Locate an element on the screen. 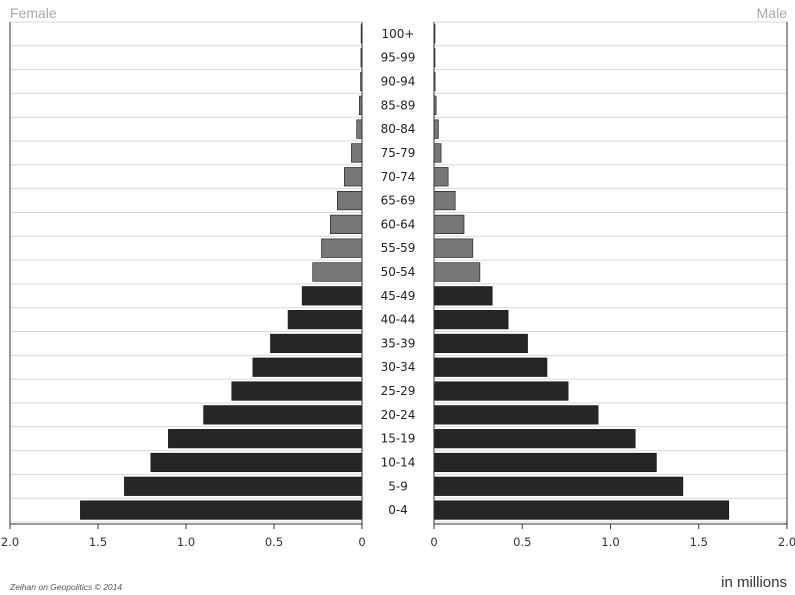  tick-label-left-0: 0 is located at coordinates (361, 542).